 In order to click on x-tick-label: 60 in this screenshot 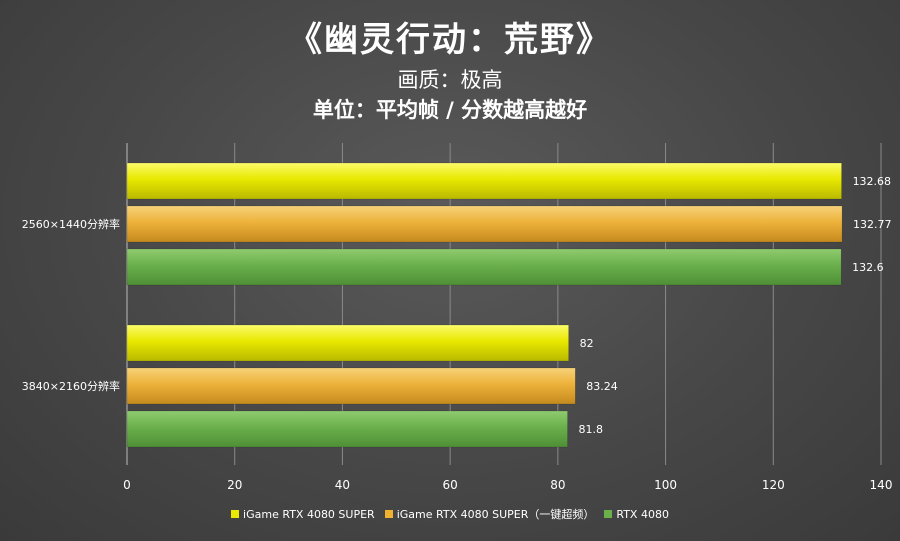, I will do `click(450, 485)`.